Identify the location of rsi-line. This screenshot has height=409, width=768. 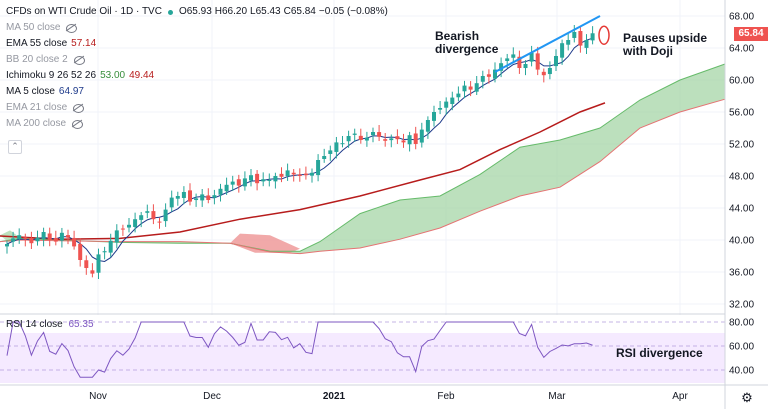
(299, 349).